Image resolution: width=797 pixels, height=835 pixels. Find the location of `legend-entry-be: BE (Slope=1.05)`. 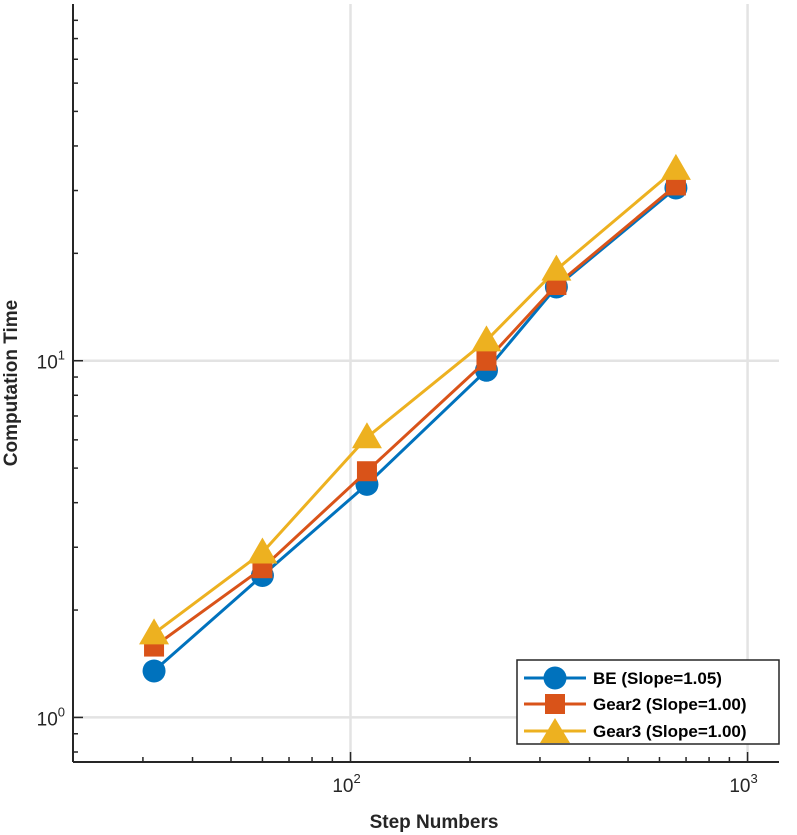

legend-entry-be: BE (Slope=1.05) is located at coordinates (623, 678).